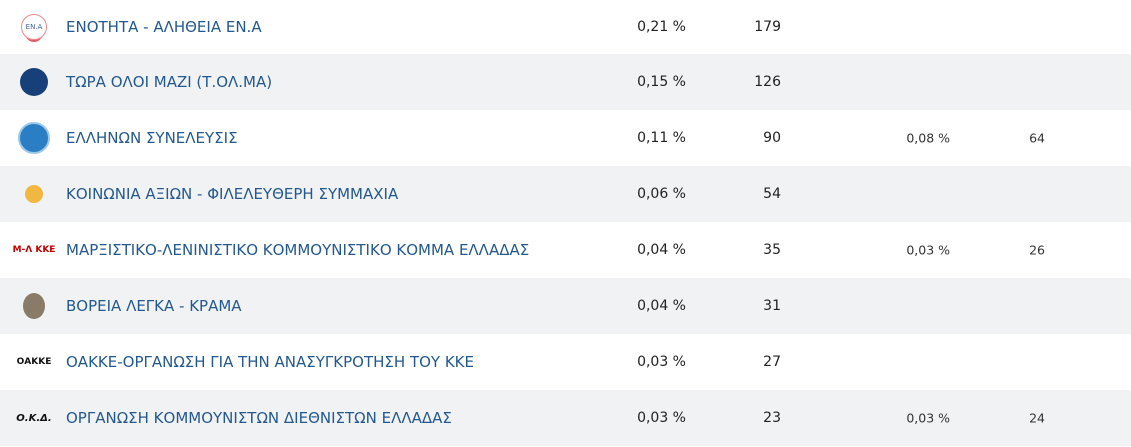 Image resolution: width=1131 pixels, height=447 pixels. Describe the element at coordinates (34, 82) in the screenshot. I see `dove-logo-icon` at that location.